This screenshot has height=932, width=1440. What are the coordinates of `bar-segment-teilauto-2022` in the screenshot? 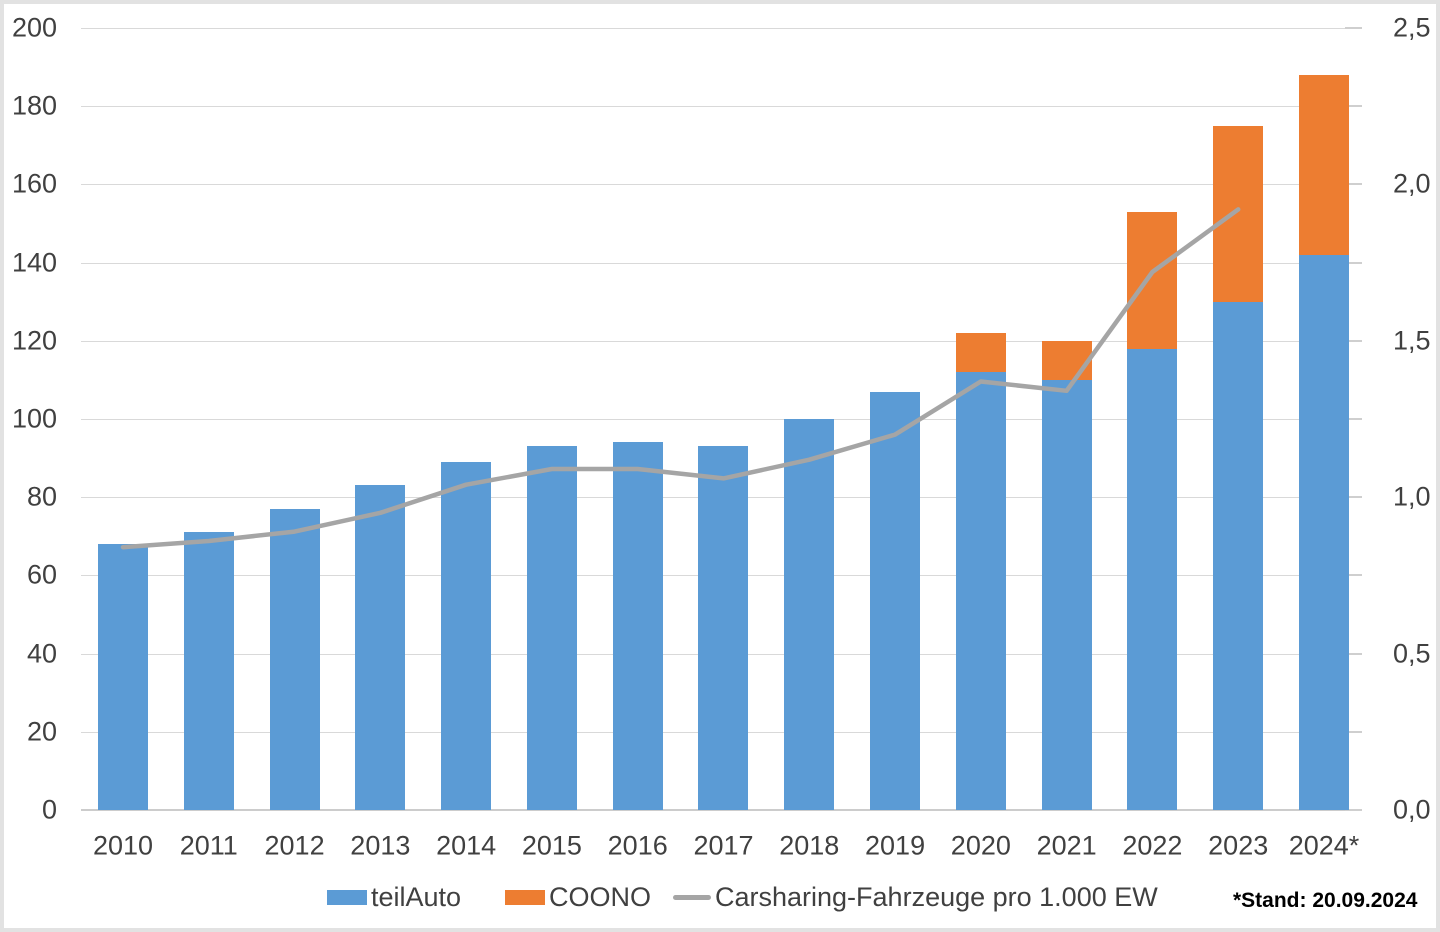 It's located at (1152, 579).